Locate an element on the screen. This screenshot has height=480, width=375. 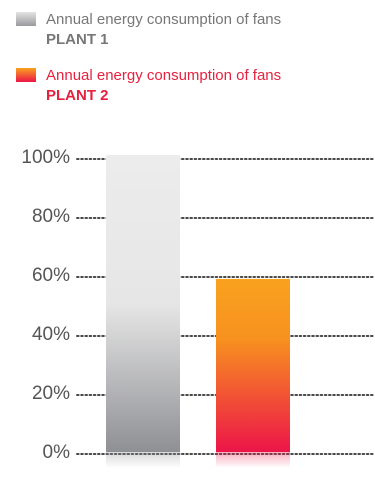
legend-label-plant-2: Annual energy consumption of fans is located at coordinates (164, 75).